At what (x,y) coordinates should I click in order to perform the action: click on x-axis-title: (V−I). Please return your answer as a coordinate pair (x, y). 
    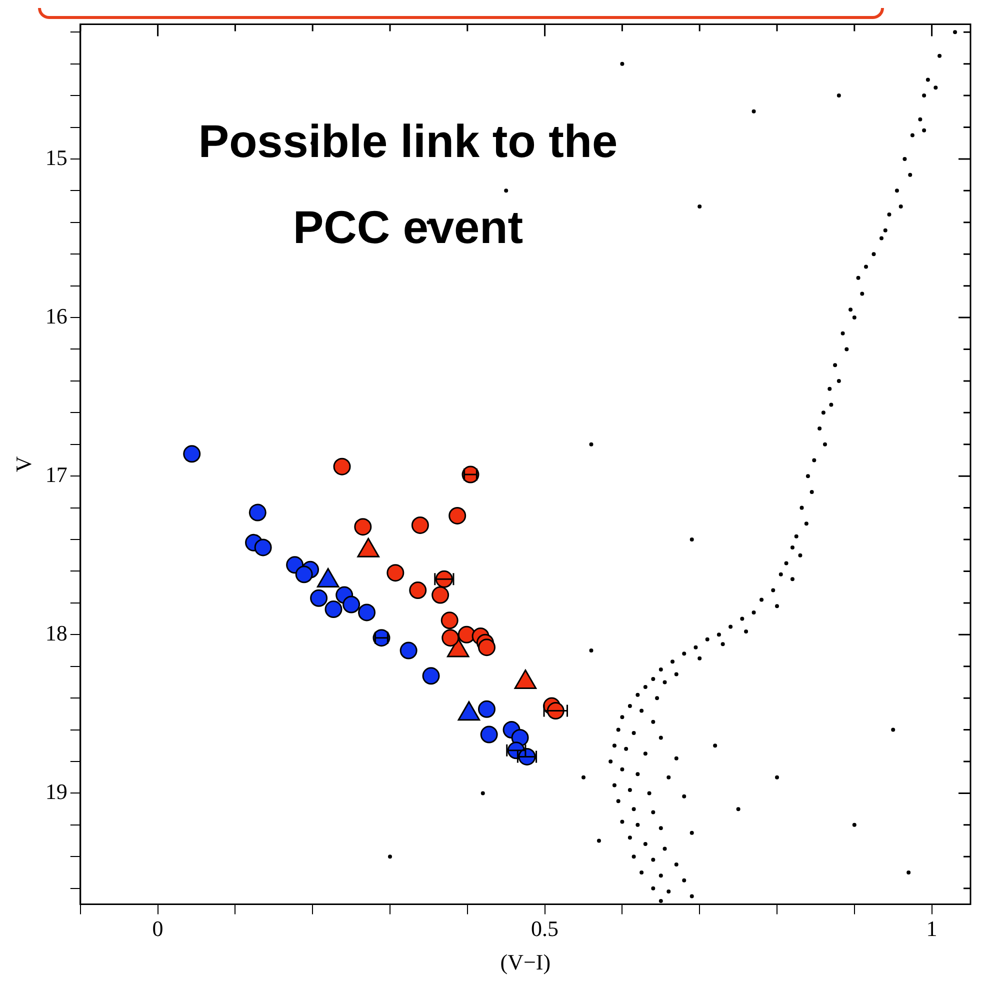
    Looking at the image, I should click on (525, 962).